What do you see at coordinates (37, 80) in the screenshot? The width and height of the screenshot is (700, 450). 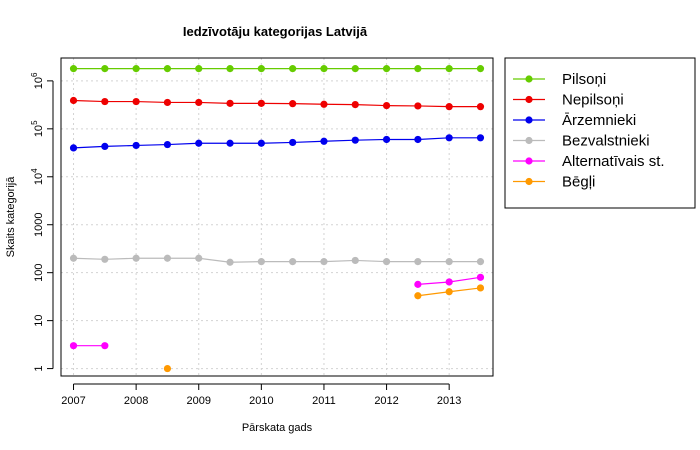 I see `y-tick-label-6: 10⁶` at bounding box center [37, 80].